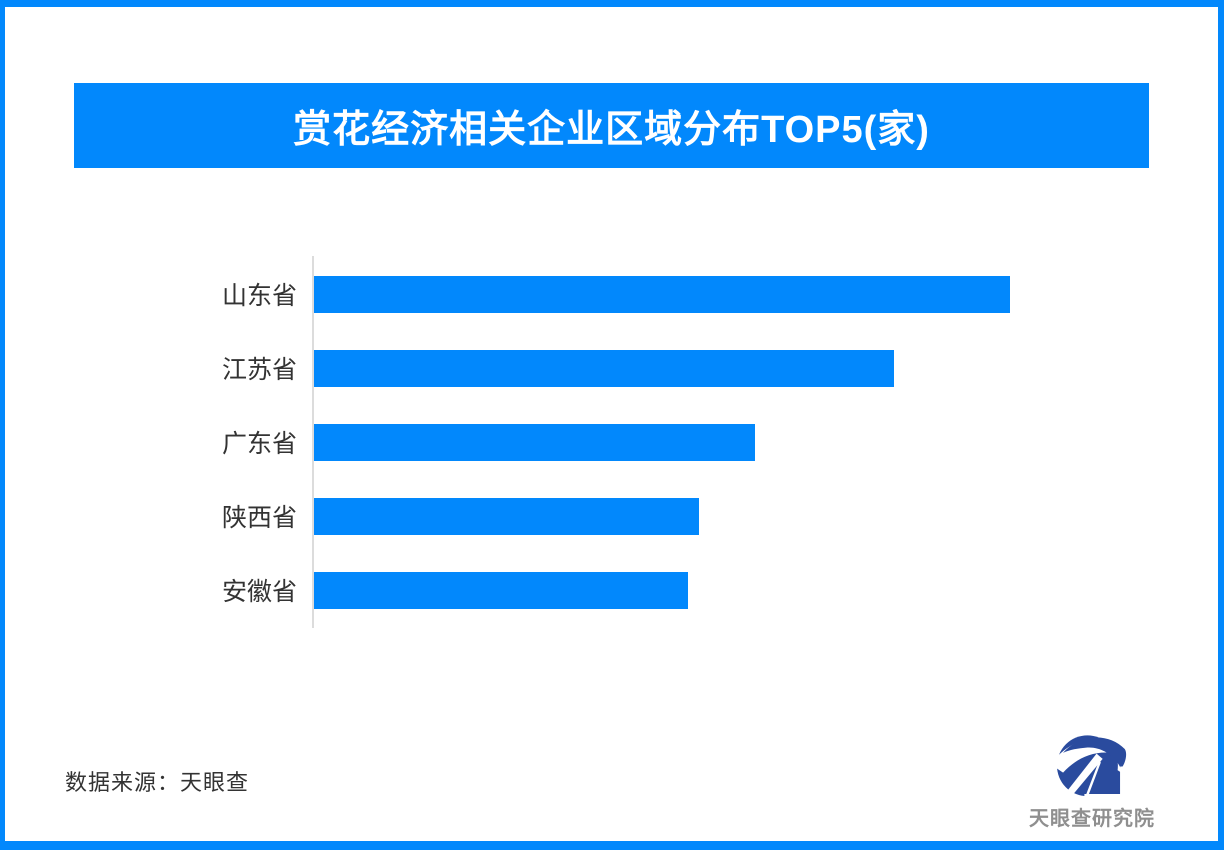 The width and height of the screenshot is (1224, 850). I want to click on data-source-label: 数据来源：天眼查, so click(157, 782).